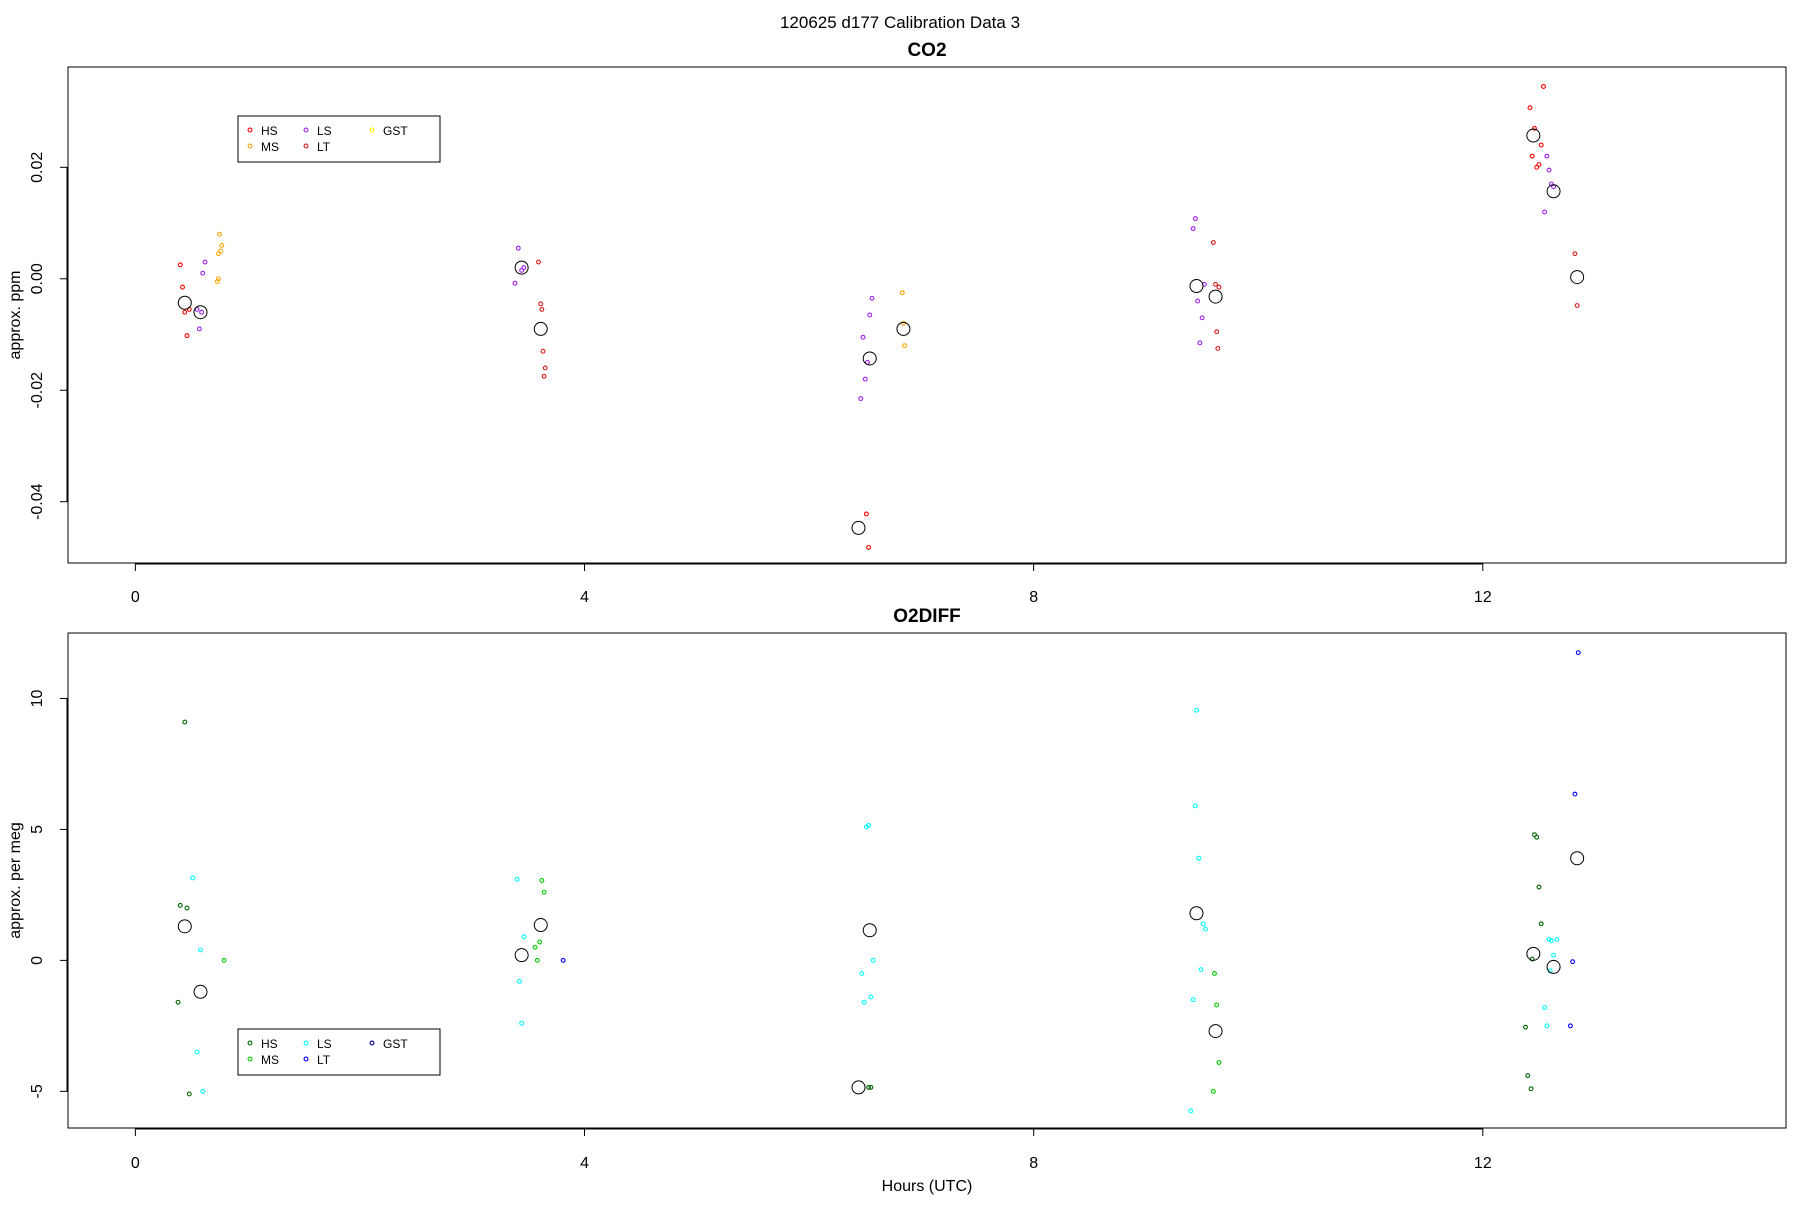  I want to click on y-tick-label: -0.02, so click(37, 390).